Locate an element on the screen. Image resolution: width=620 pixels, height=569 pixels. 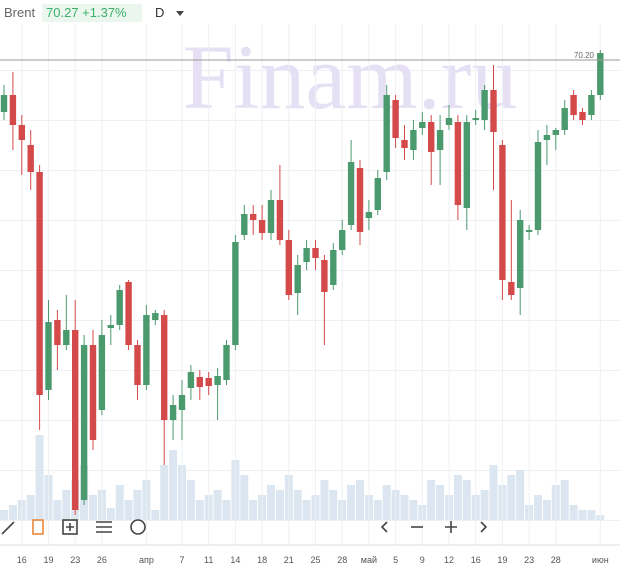
settings-icon is located at coordinates (104, 527).